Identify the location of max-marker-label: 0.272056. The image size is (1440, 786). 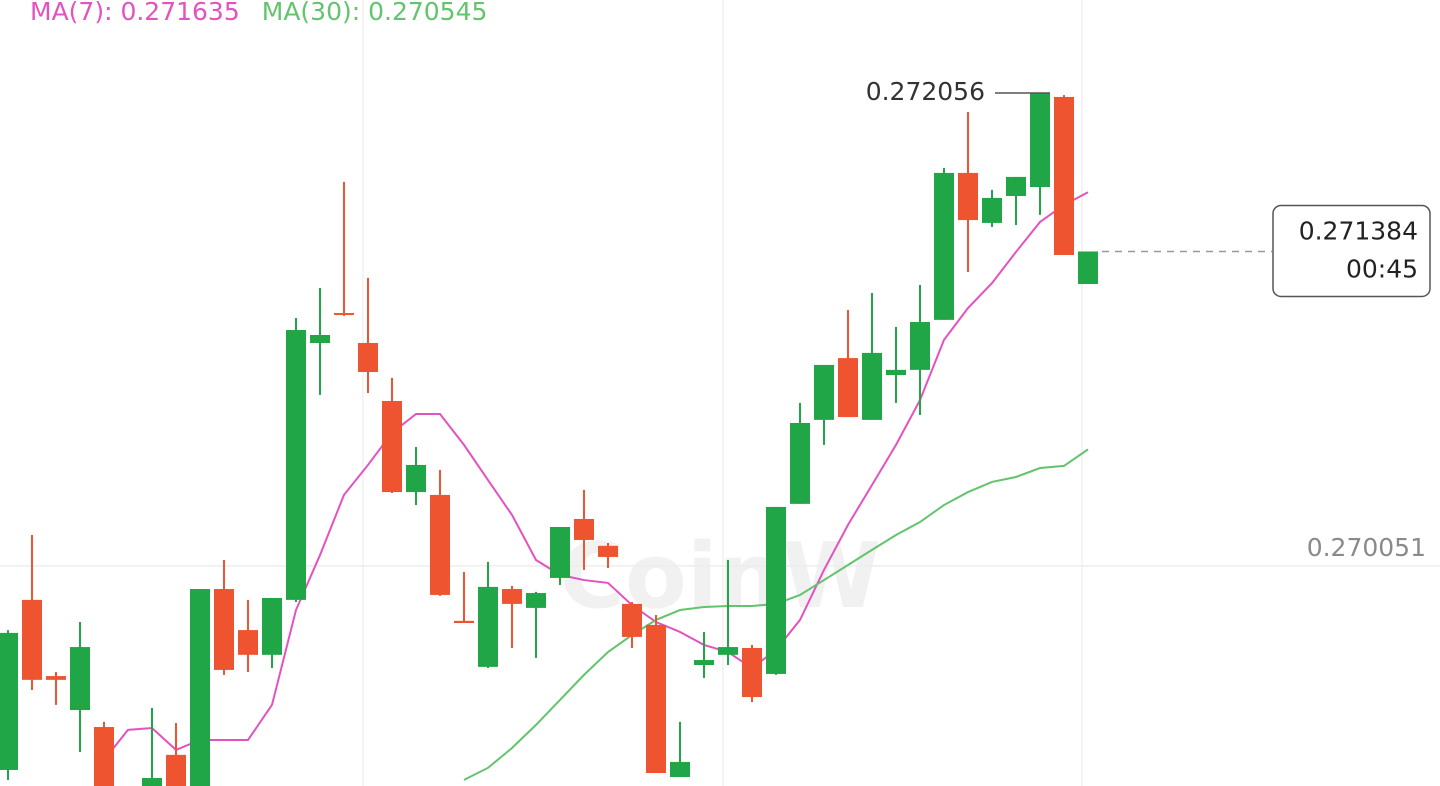
(925, 91).